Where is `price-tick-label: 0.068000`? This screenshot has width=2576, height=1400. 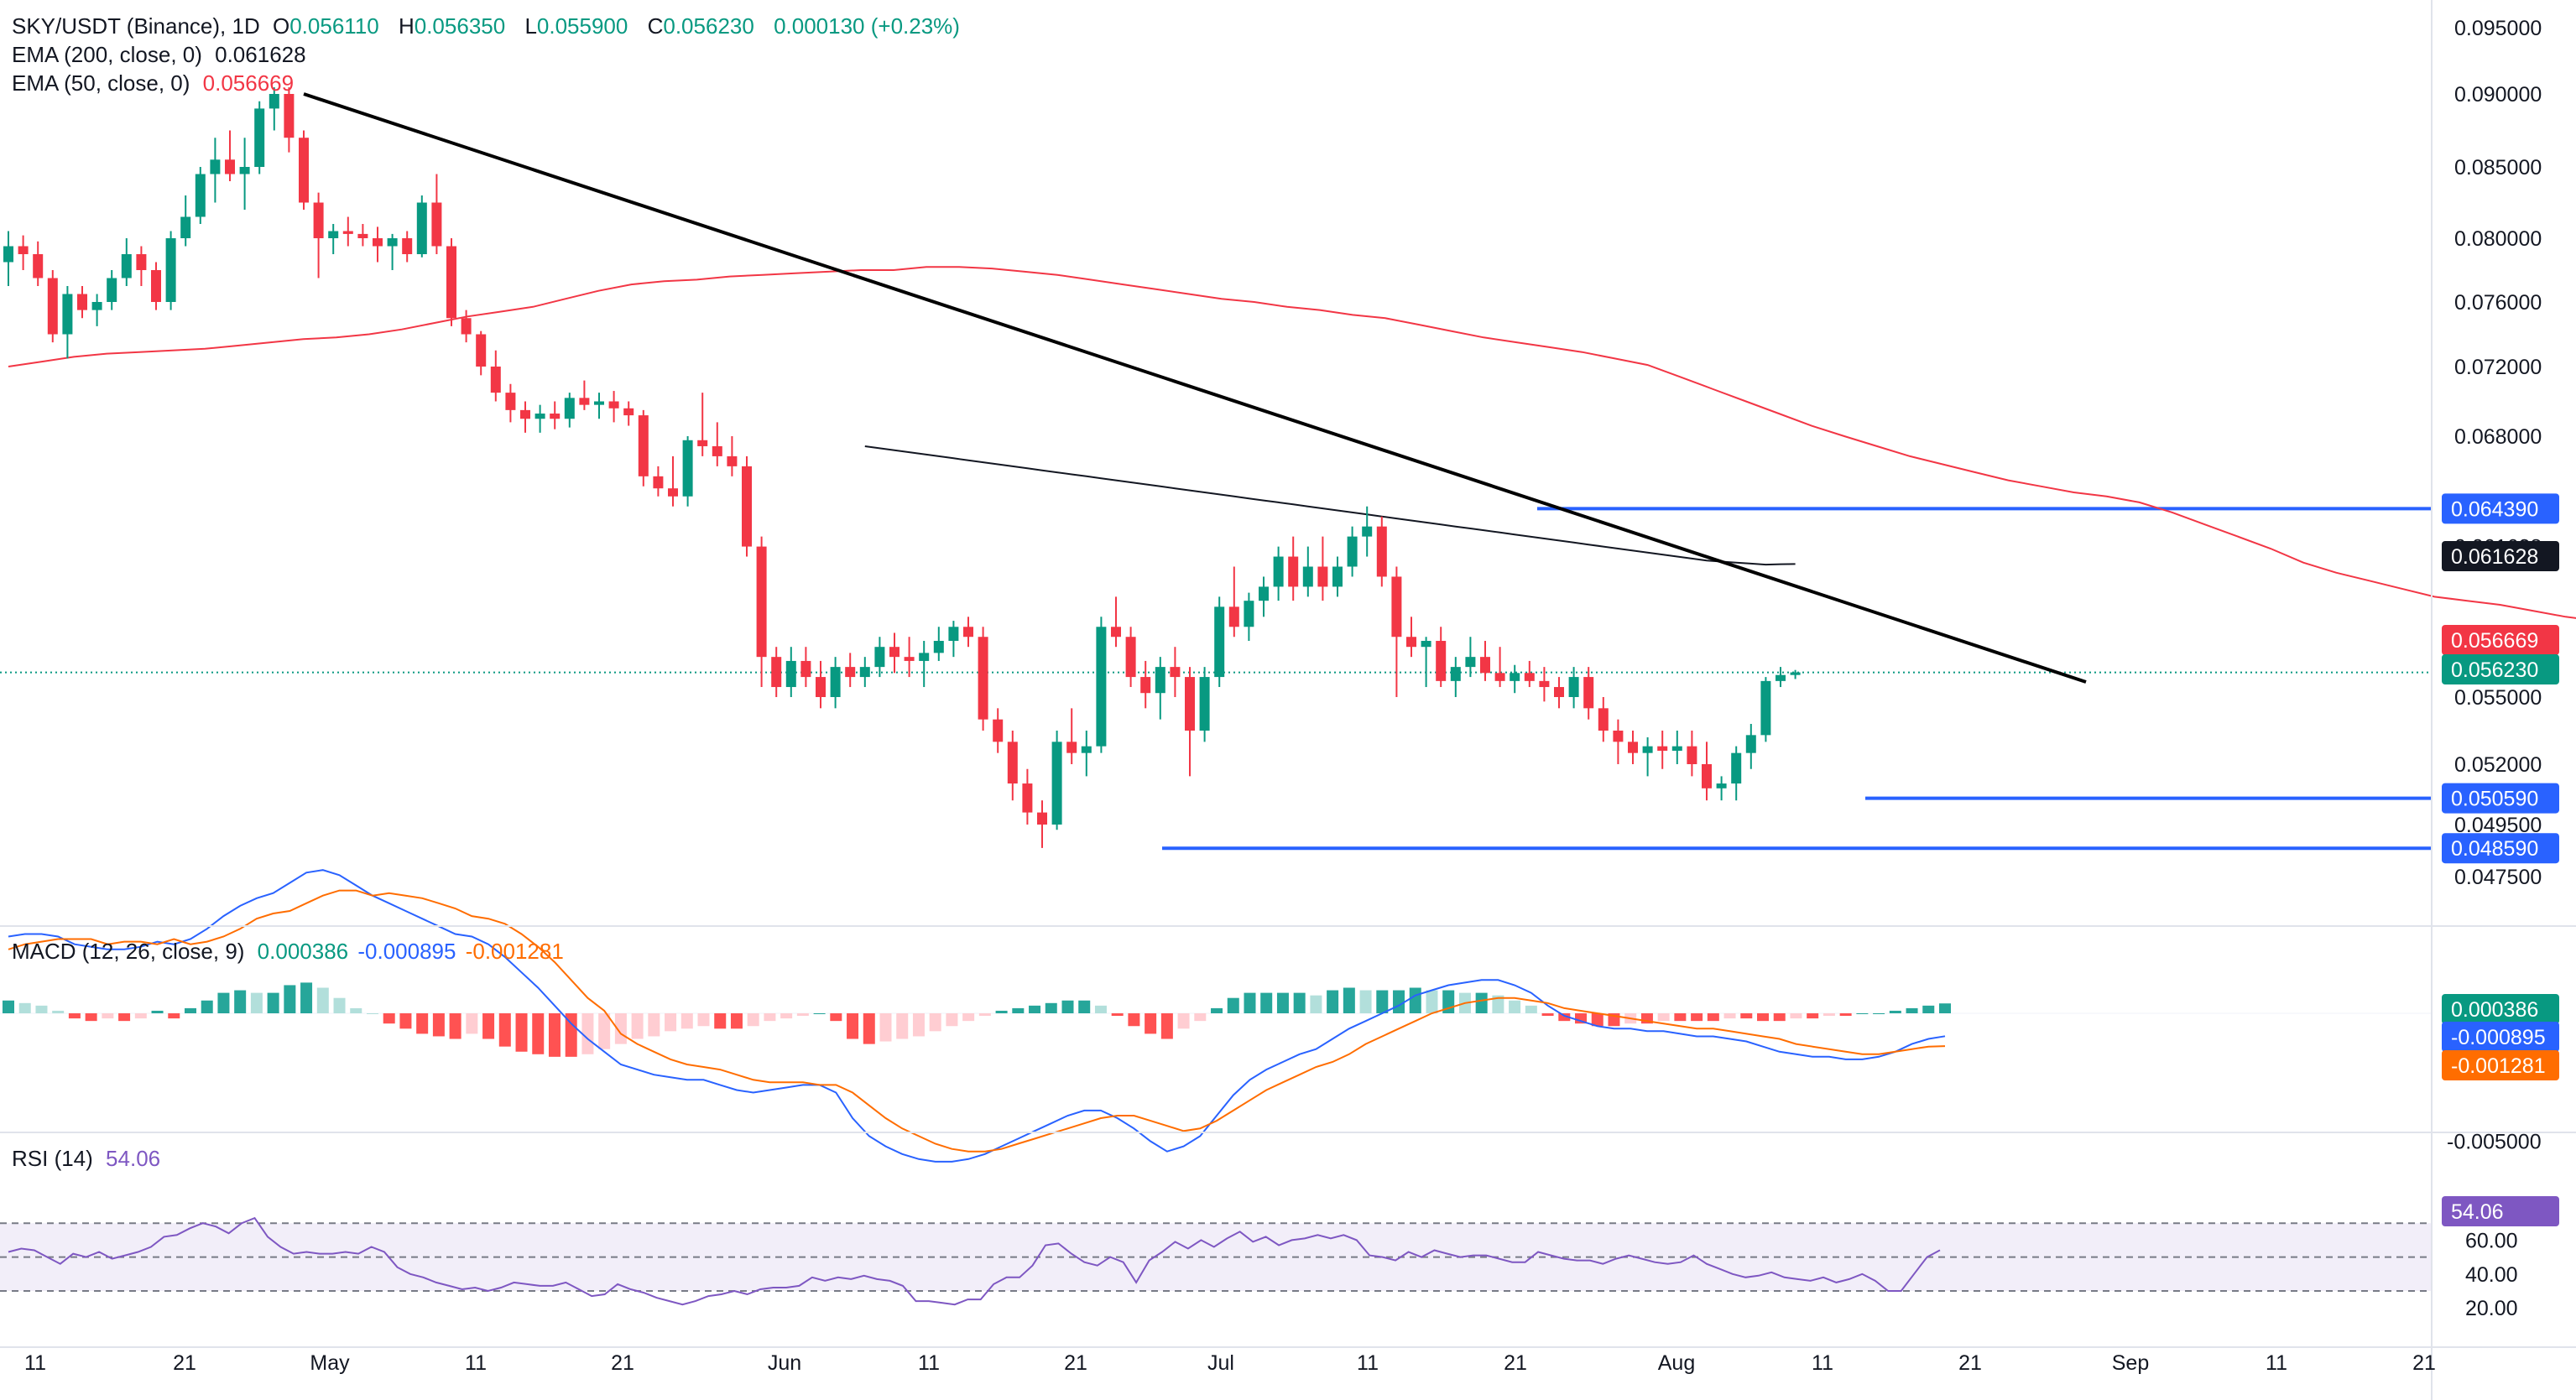 price-tick-label: 0.068000 is located at coordinates (2498, 437).